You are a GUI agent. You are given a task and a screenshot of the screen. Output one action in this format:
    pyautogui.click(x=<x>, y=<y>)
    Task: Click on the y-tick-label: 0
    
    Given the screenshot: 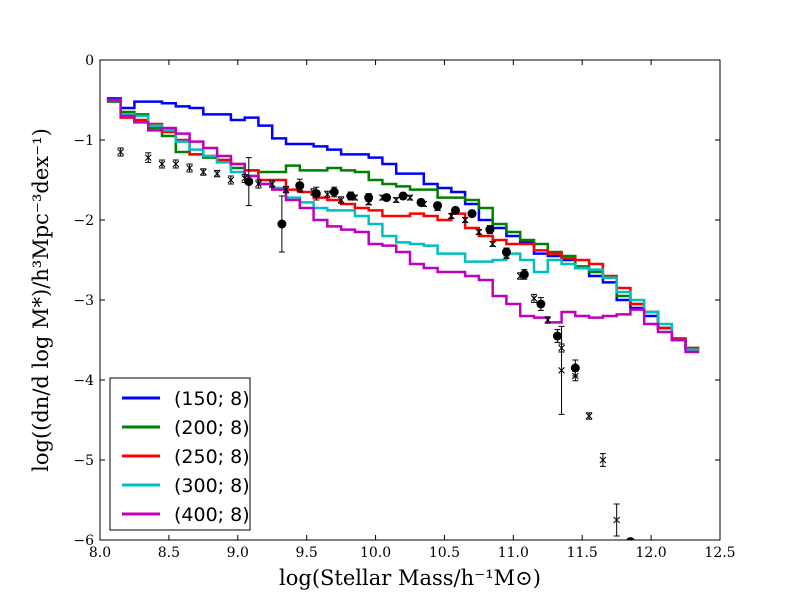 What is the action you would take?
    pyautogui.click(x=89, y=61)
    